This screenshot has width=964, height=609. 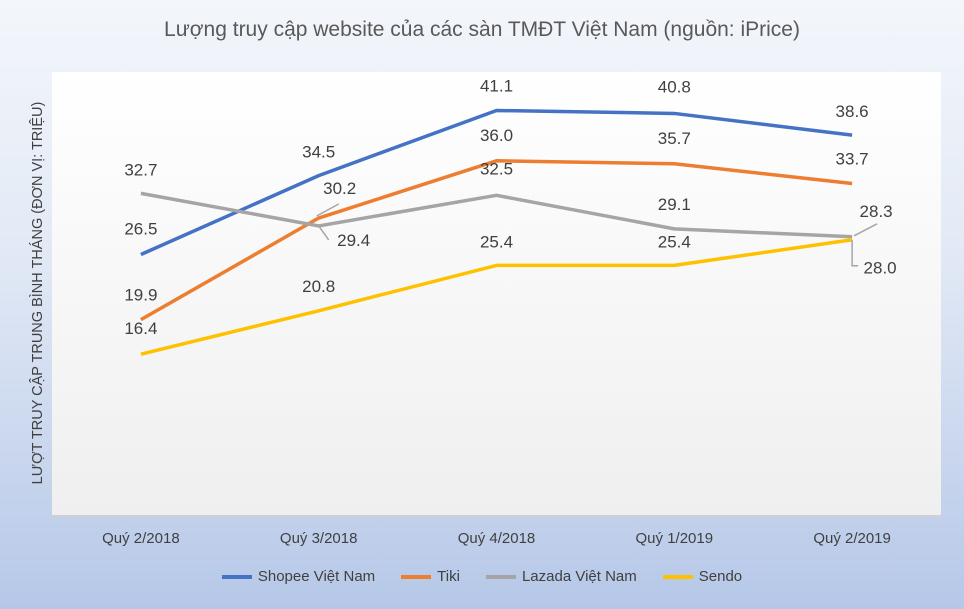 I want to click on legend-item: Tiki, so click(x=430, y=576).